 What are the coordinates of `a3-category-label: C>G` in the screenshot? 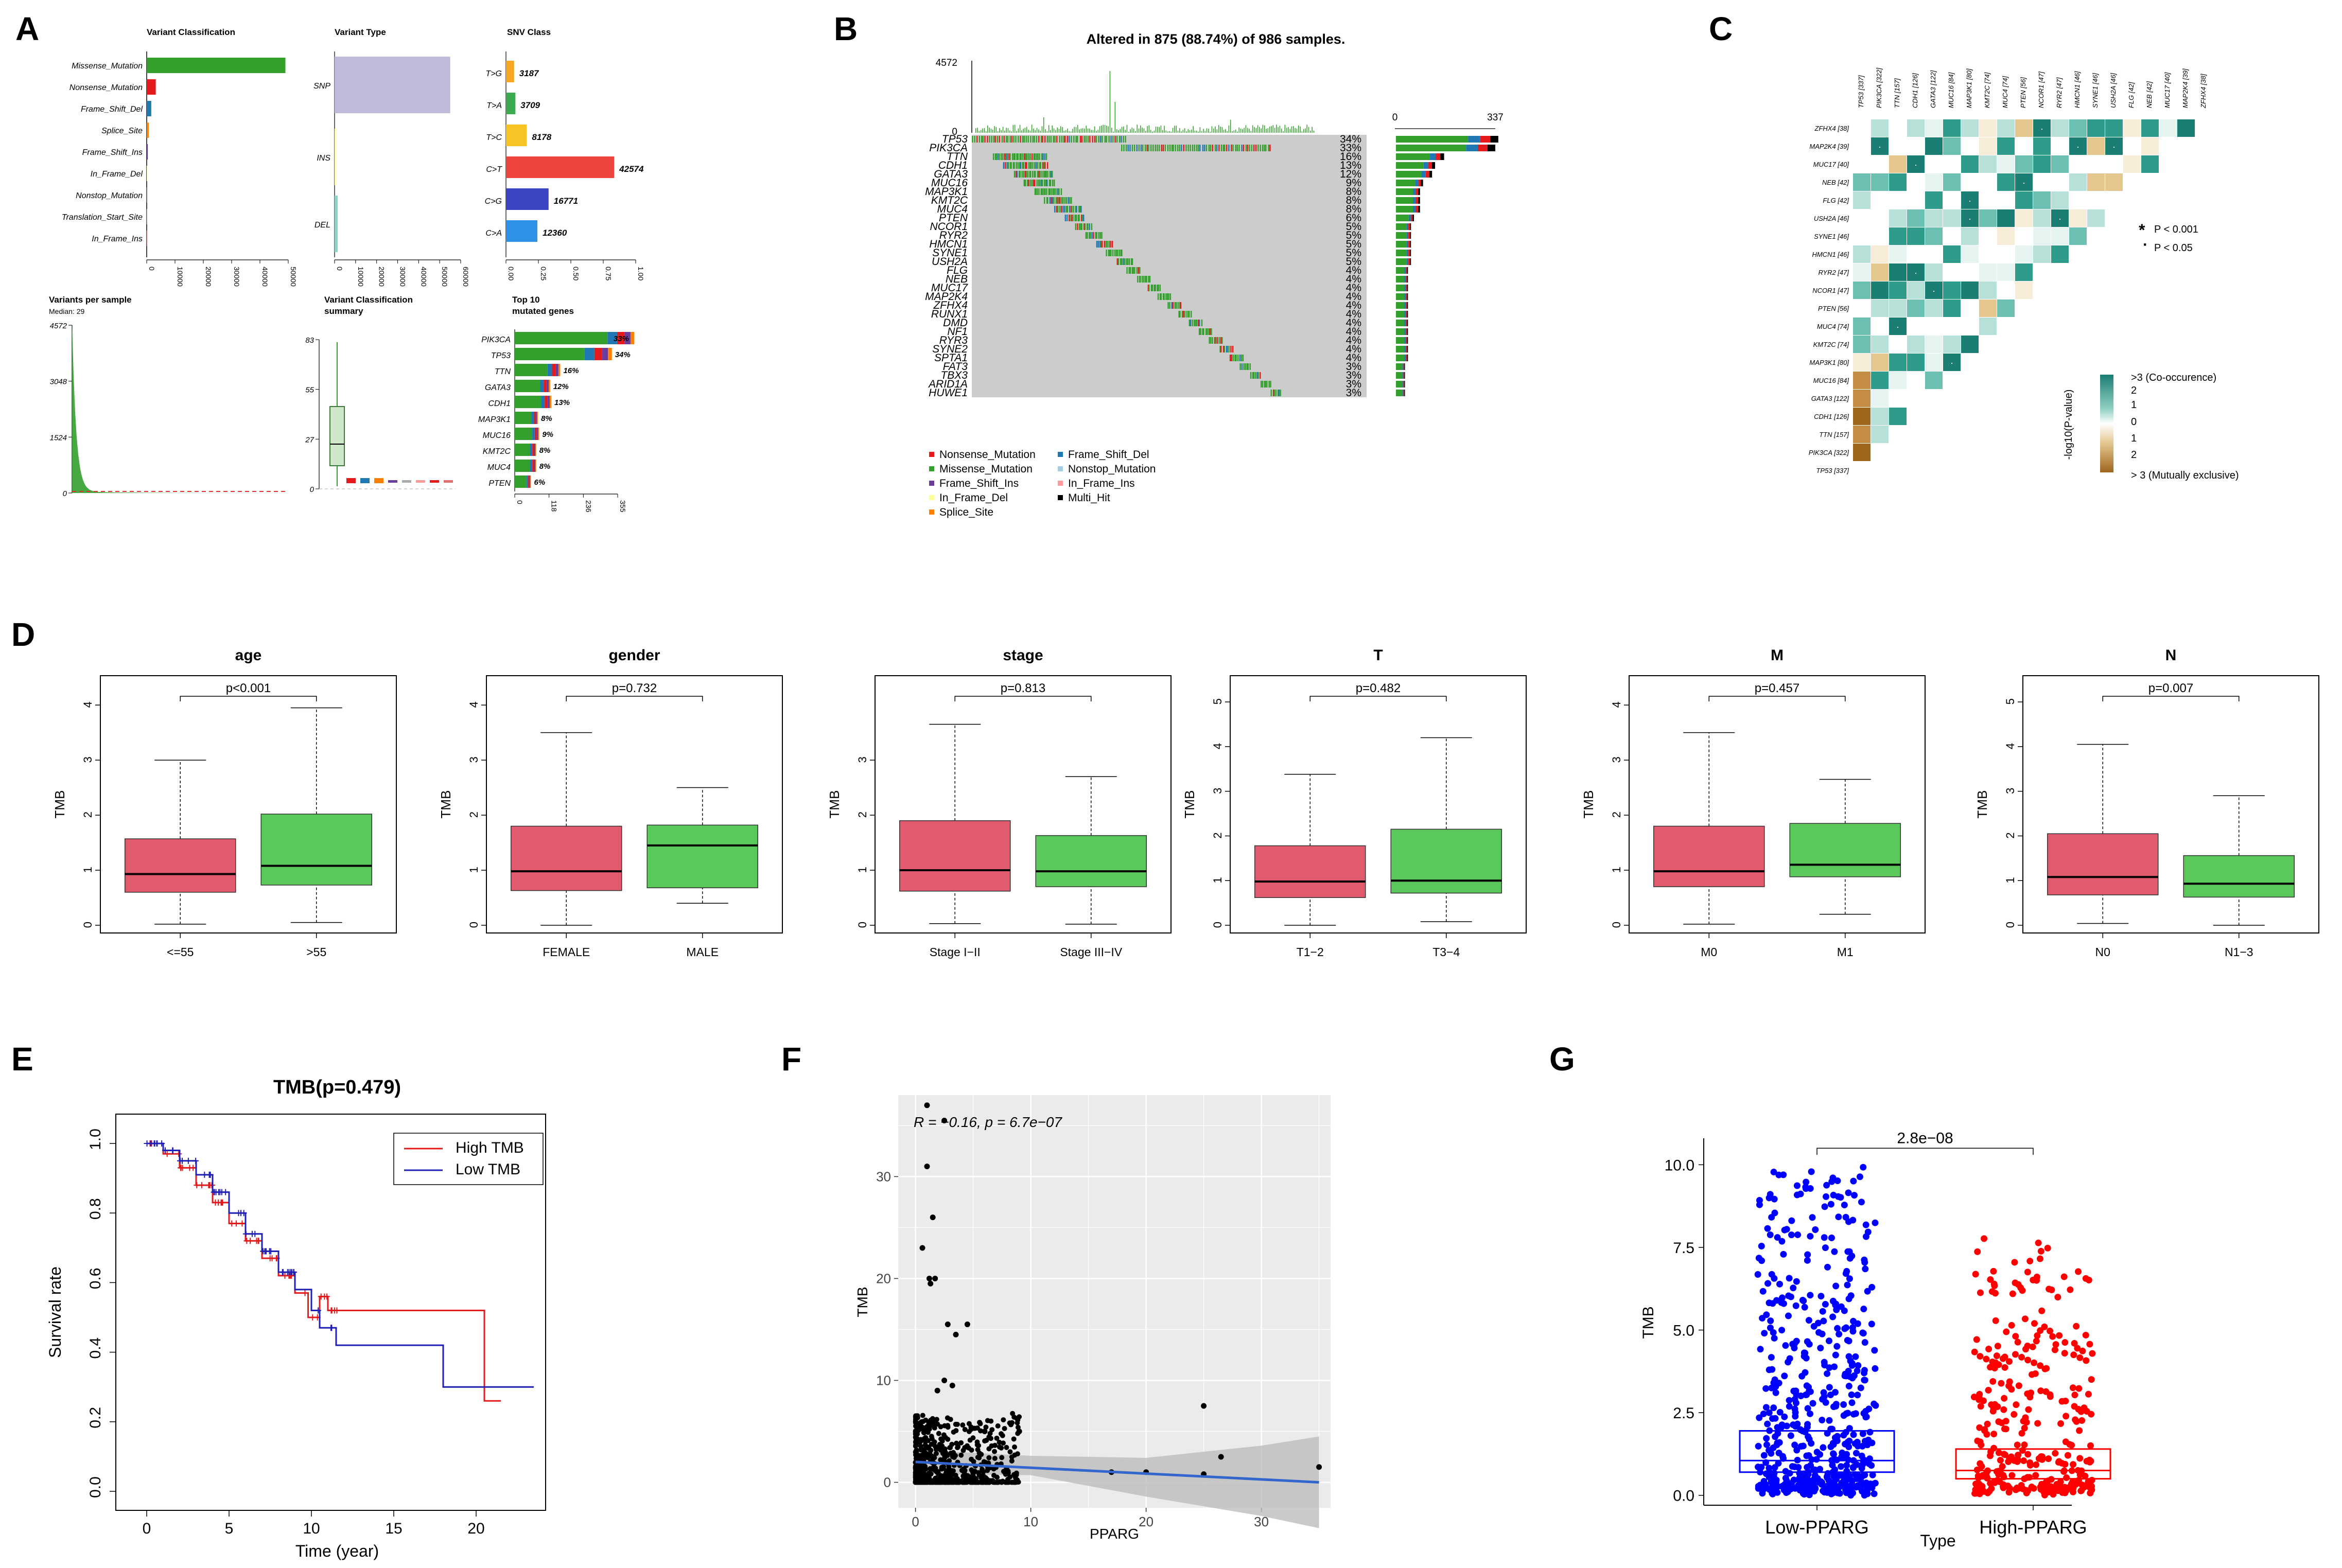 It's located at (493, 201).